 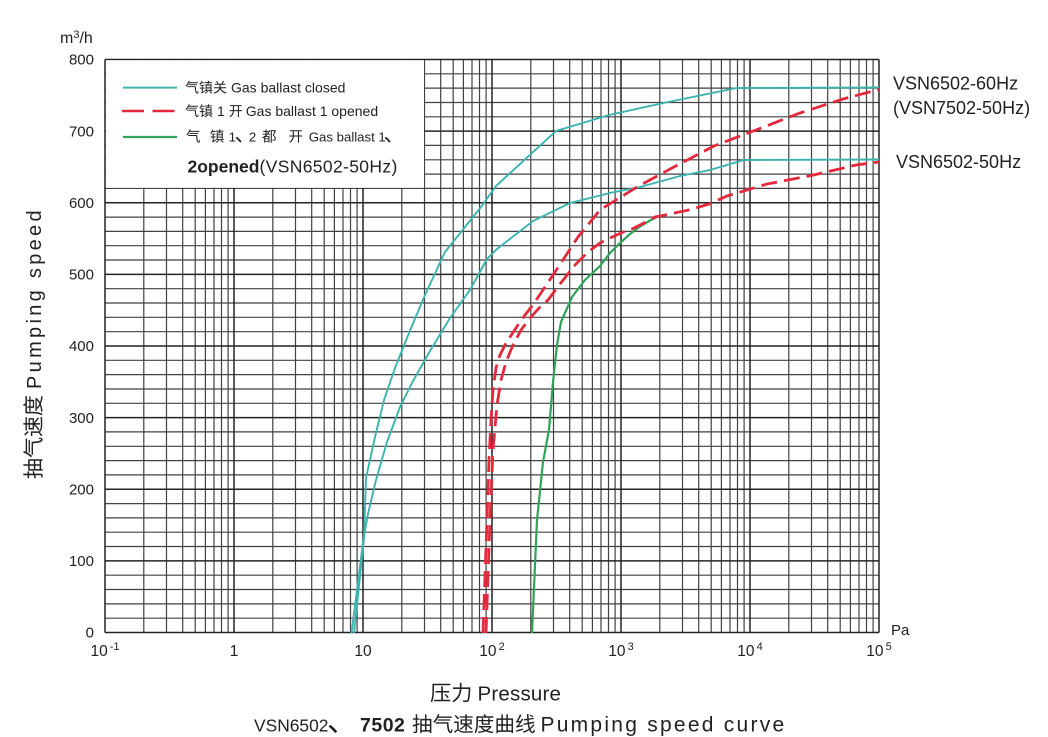 What do you see at coordinates (81, 131) in the screenshot?
I see `svg-text: 700` at bounding box center [81, 131].